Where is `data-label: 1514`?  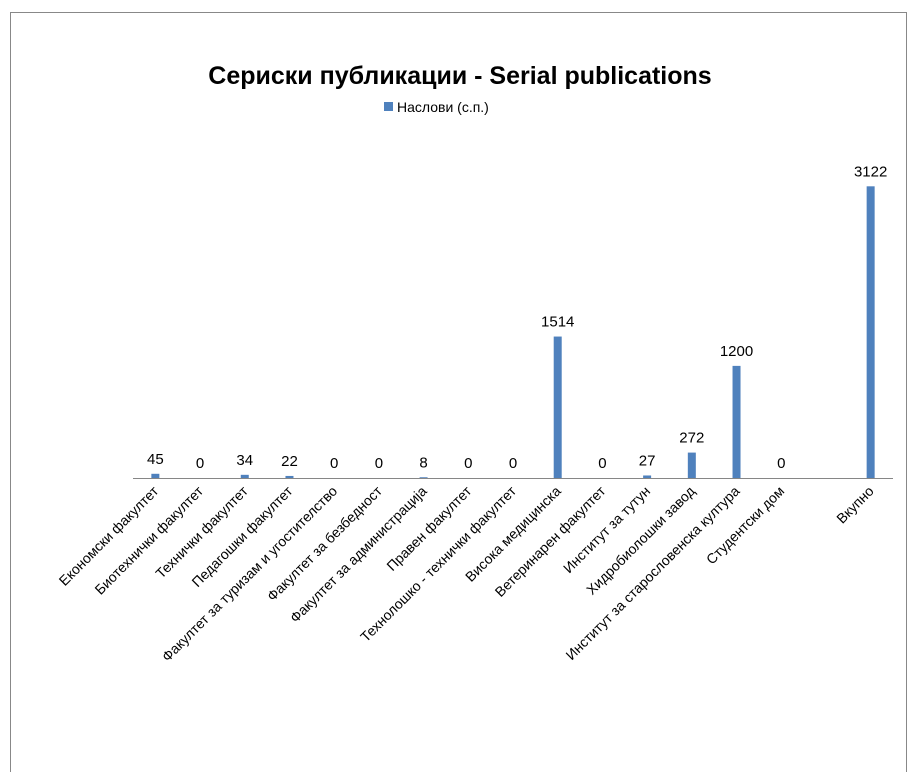
data-label: 1514 is located at coordinates (557, 322).